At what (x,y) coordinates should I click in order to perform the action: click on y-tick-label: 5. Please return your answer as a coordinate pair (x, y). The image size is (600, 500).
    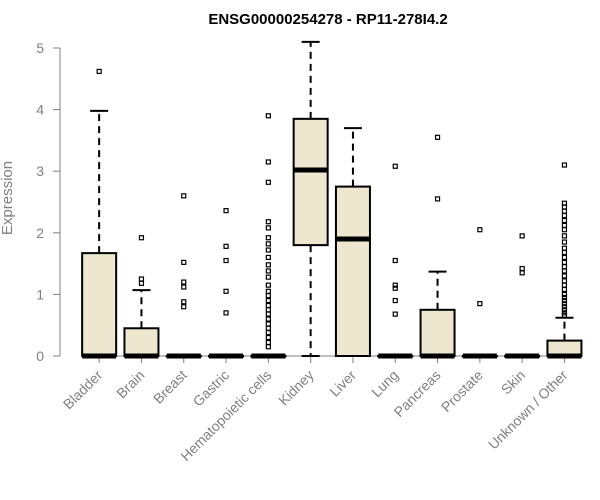
    Looking at the image, I should click on (40, 48).